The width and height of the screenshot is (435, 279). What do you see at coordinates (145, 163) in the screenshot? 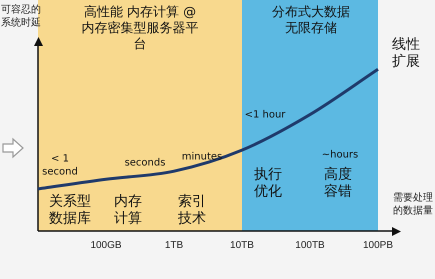
I see `annotation: seconds` at bounding box center [145, 163].